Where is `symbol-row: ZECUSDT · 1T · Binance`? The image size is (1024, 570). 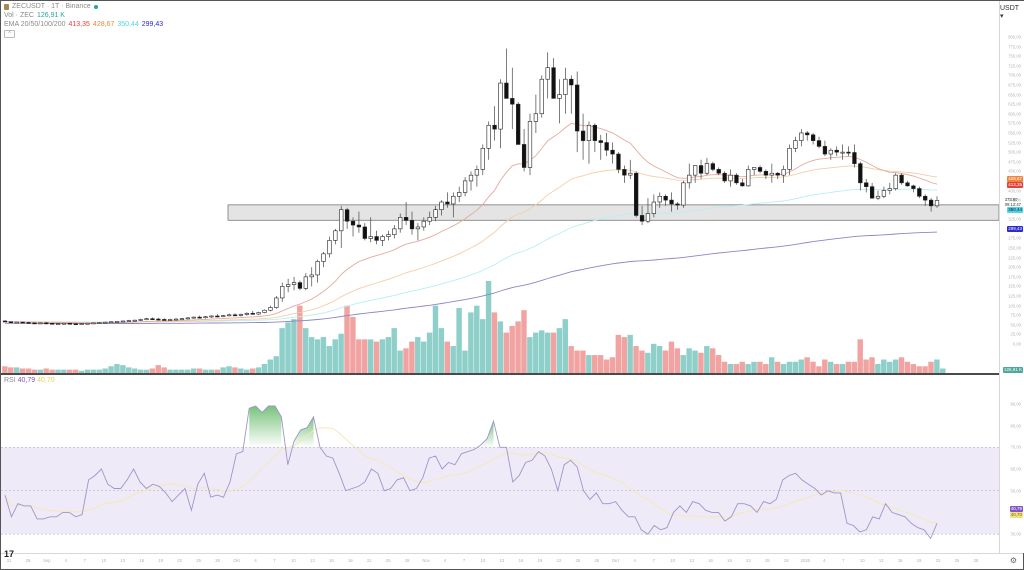 symbol-row: ZECUSDT · 1T · Binance is located at coordinates (83, 6).